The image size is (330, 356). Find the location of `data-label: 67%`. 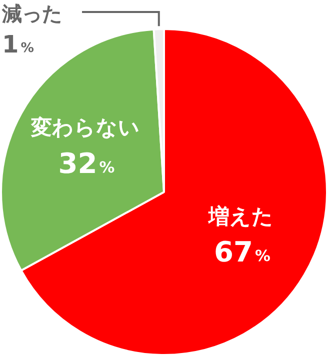

data-label: 67% is located at coordinates (242, 252).